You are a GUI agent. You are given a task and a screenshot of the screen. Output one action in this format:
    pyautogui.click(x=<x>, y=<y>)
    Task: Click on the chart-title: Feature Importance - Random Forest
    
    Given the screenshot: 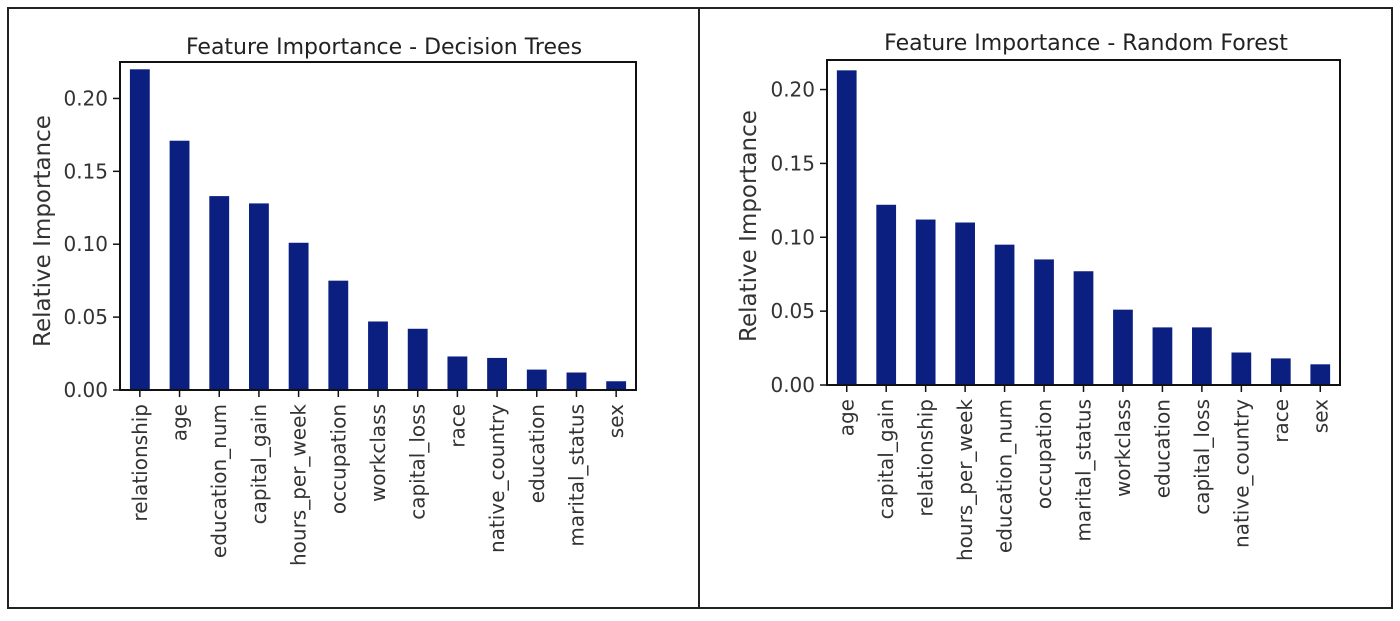 What is the action you would take?
    pyautogui.click(x=1086, y=43)
    